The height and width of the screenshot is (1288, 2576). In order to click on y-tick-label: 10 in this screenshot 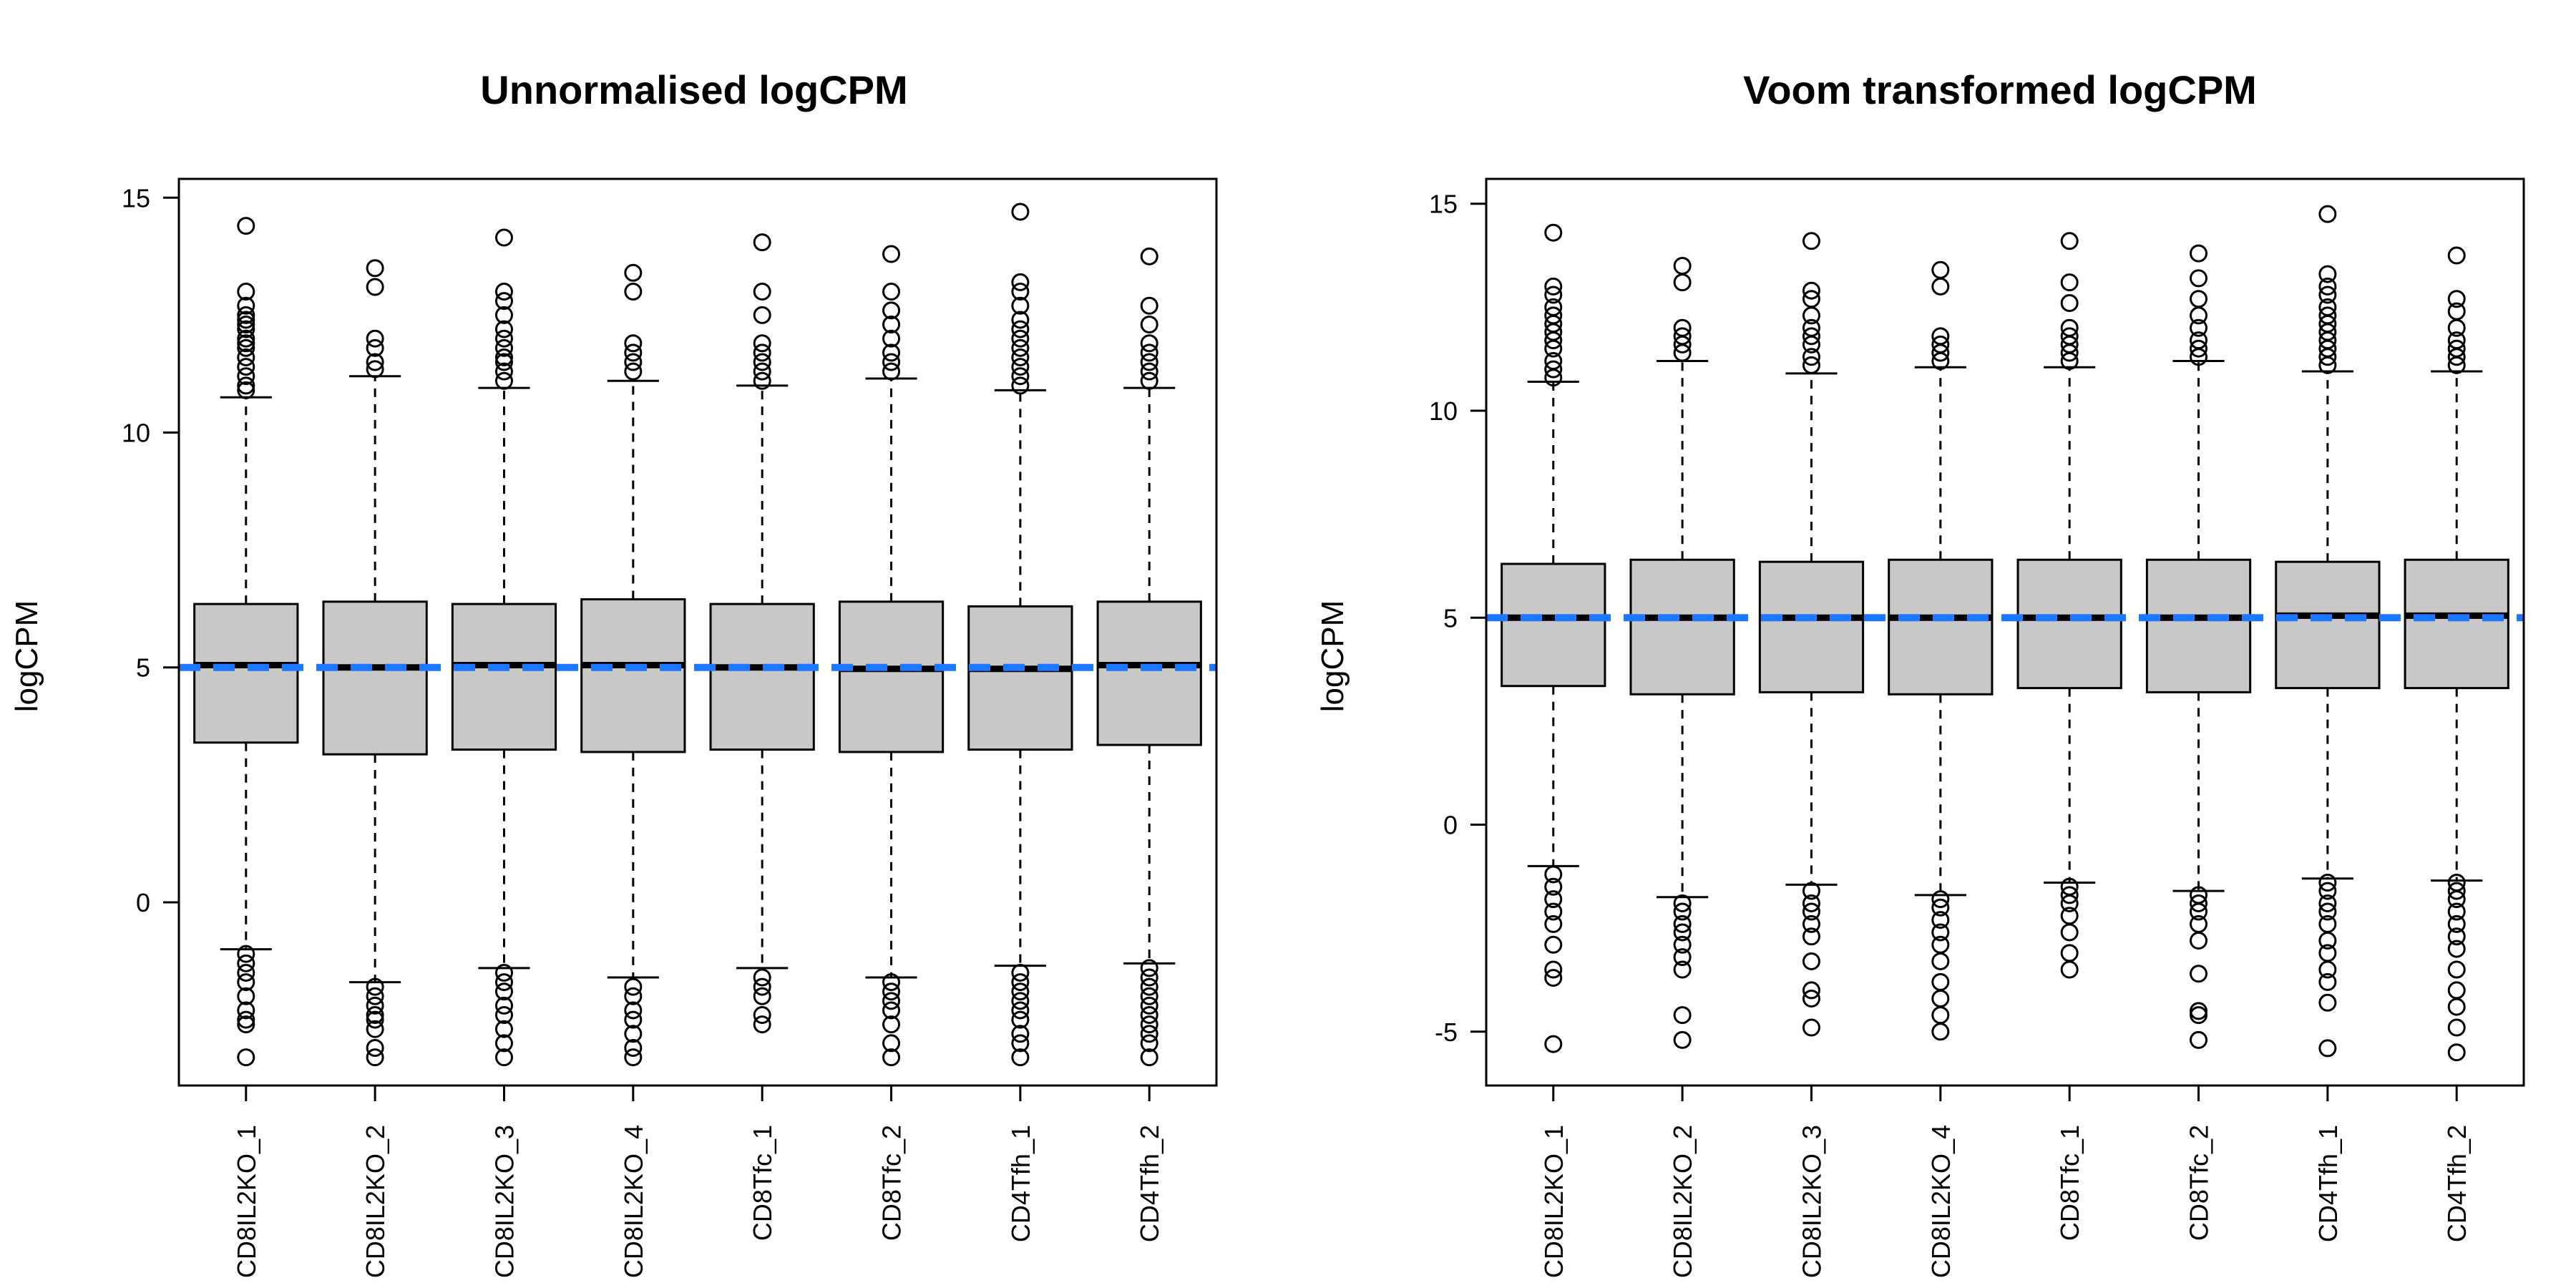, I will do `click(1443, 411)`.